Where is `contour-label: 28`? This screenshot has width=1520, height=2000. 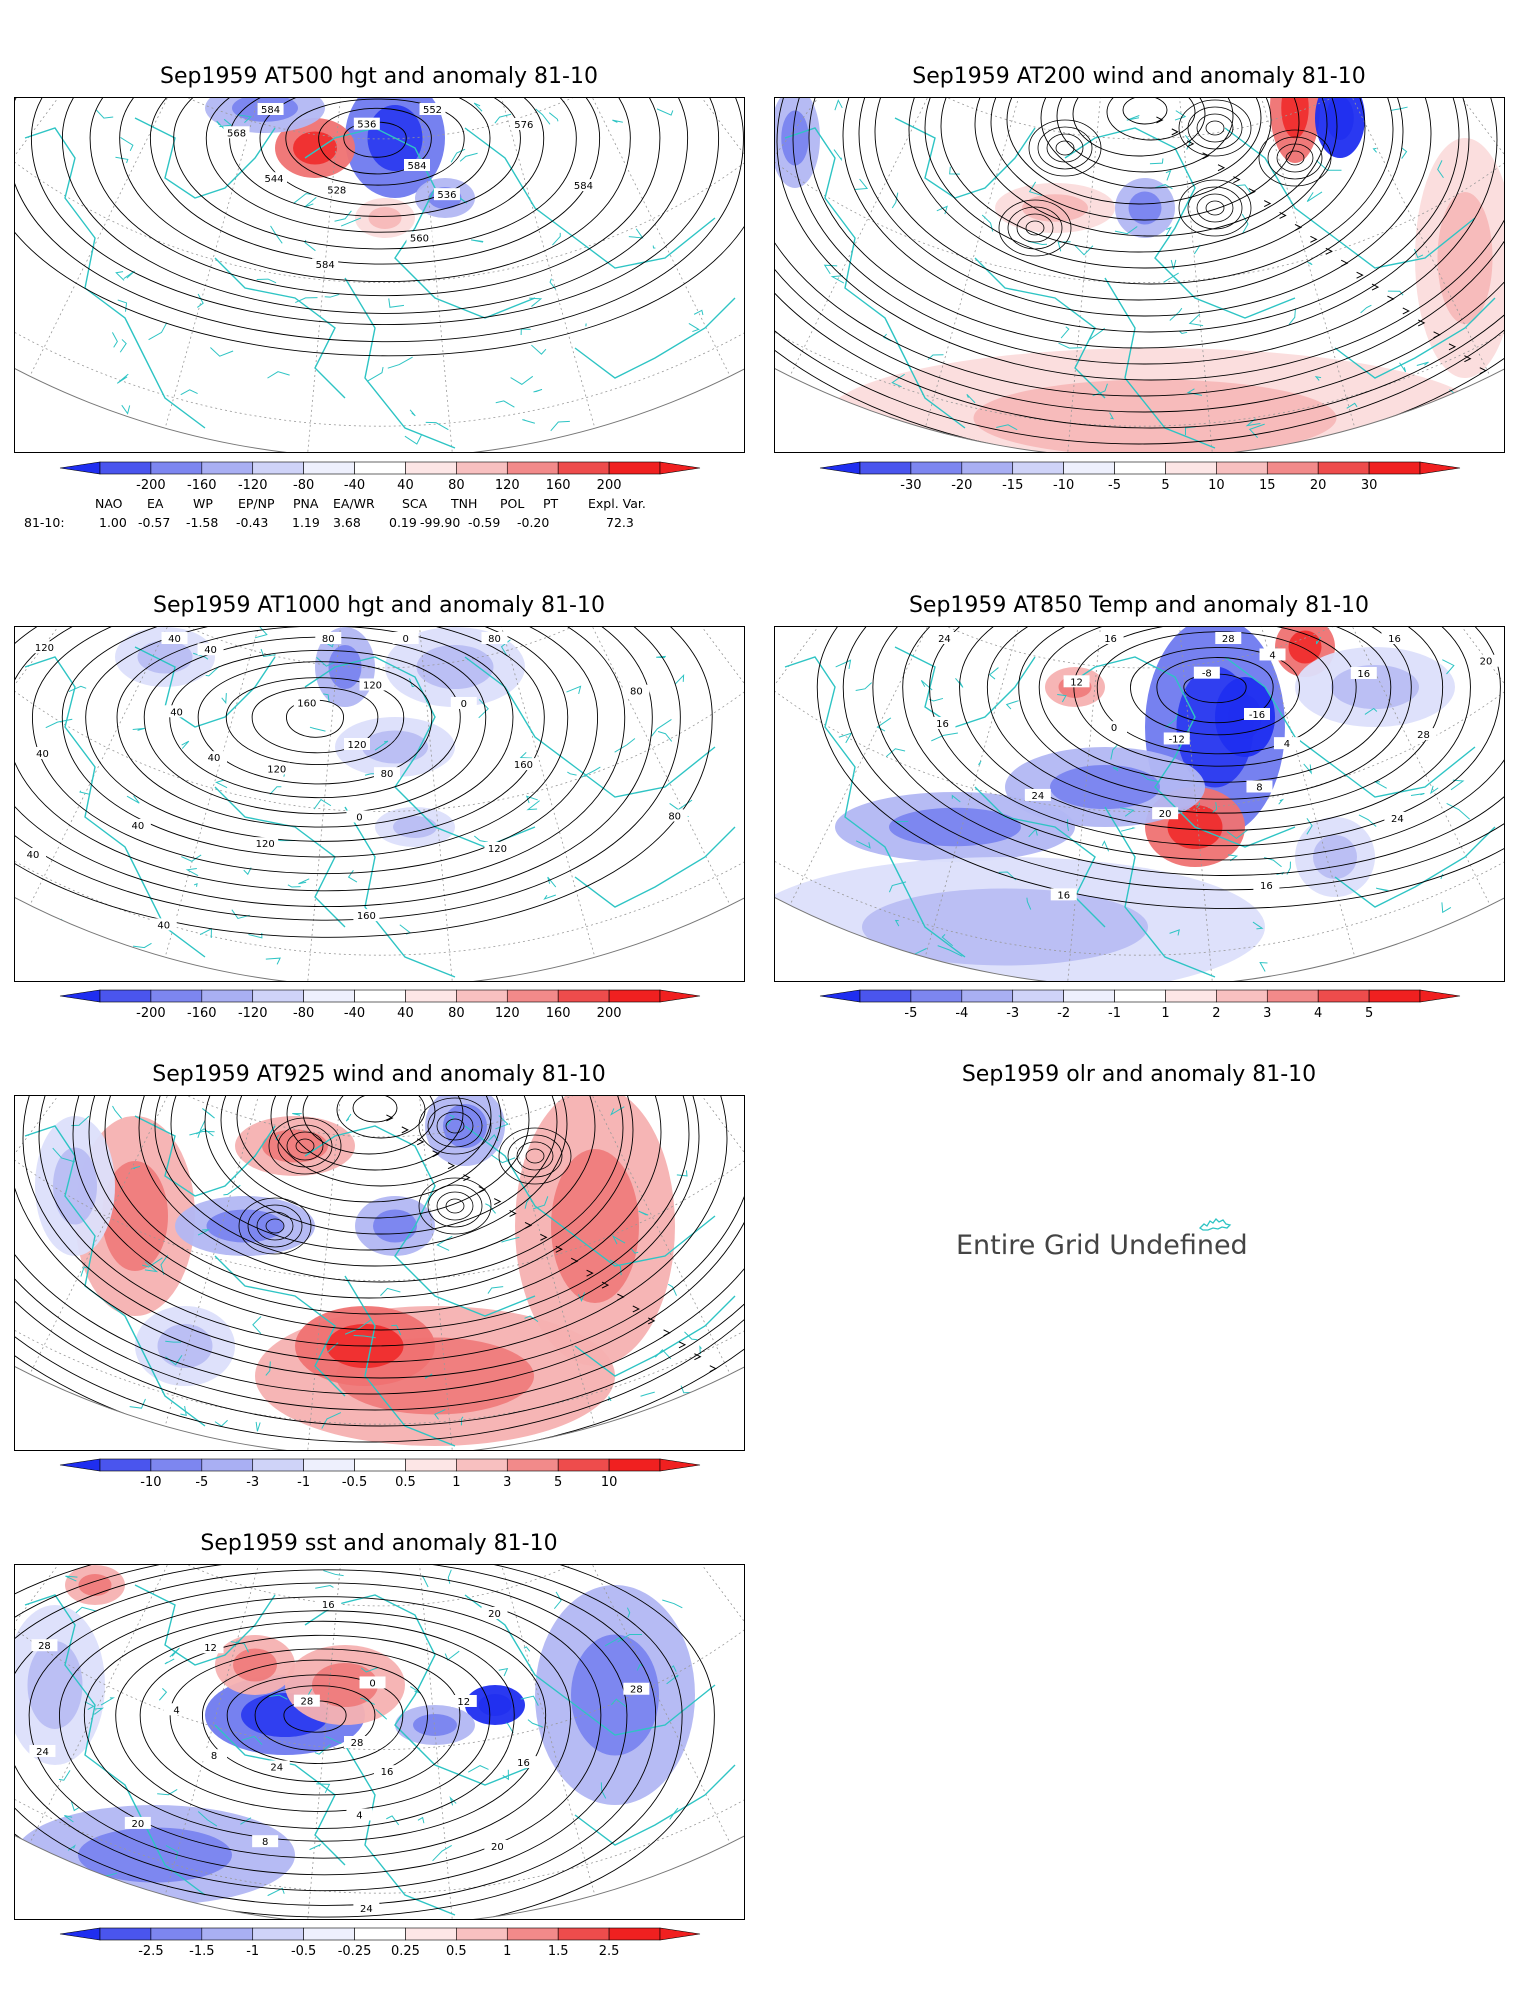
contour-label: 28 is located at coordinates (1423, 735).